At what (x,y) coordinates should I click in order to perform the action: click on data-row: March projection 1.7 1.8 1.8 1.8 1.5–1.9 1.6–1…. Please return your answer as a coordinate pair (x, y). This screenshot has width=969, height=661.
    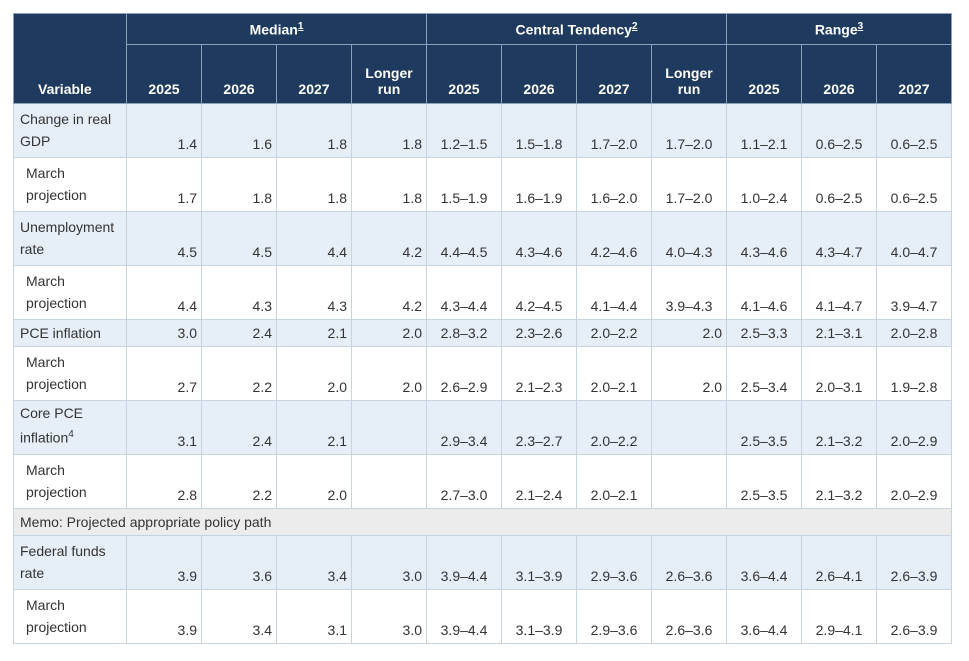
    Looking at the image, I should click on (482, 184).